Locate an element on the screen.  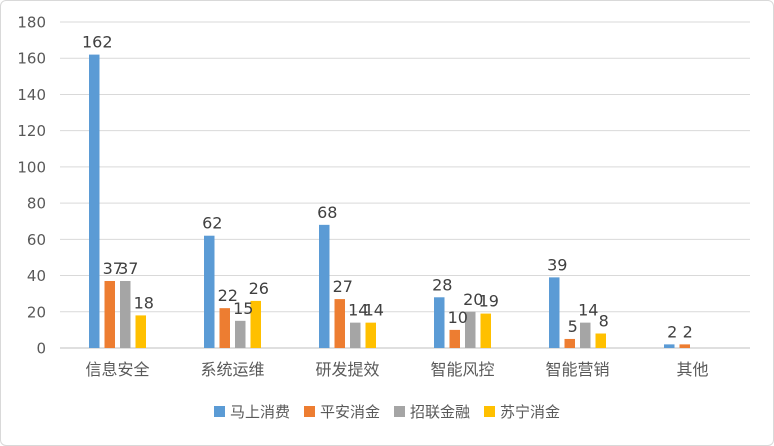
legend: 马上消费 平安消金 招联金融 苏宁消金 is located at coordinates (387, 411).